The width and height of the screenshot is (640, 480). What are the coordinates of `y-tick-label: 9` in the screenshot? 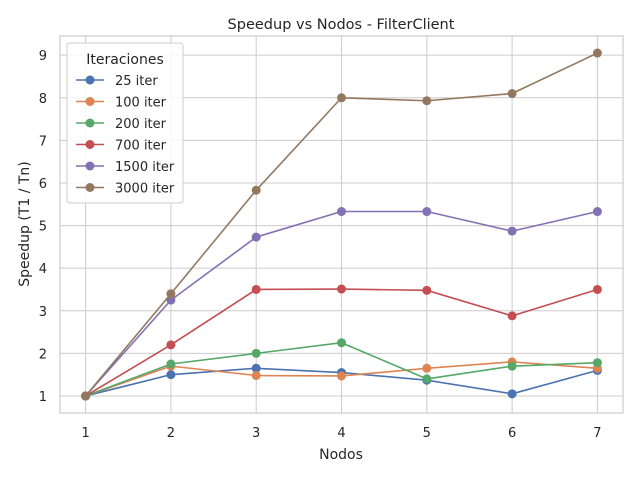 It's located at (43, 56).